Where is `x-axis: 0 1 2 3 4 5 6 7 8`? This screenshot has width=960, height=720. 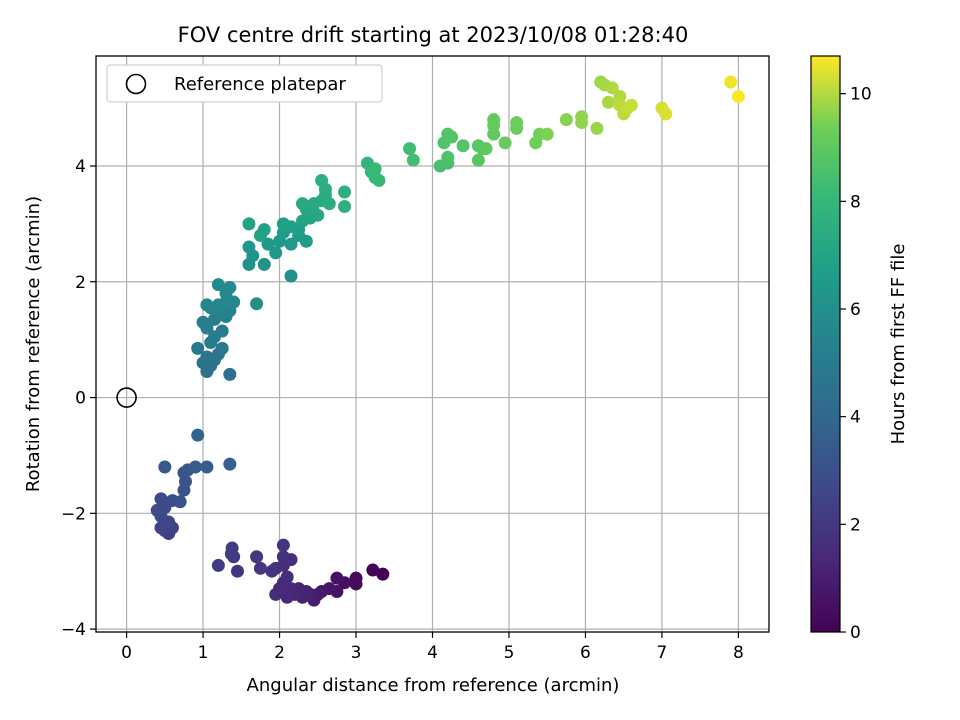 x-axis: 0 1 2 3 4 5 6 7 8 is located at coordinates (432, 647).